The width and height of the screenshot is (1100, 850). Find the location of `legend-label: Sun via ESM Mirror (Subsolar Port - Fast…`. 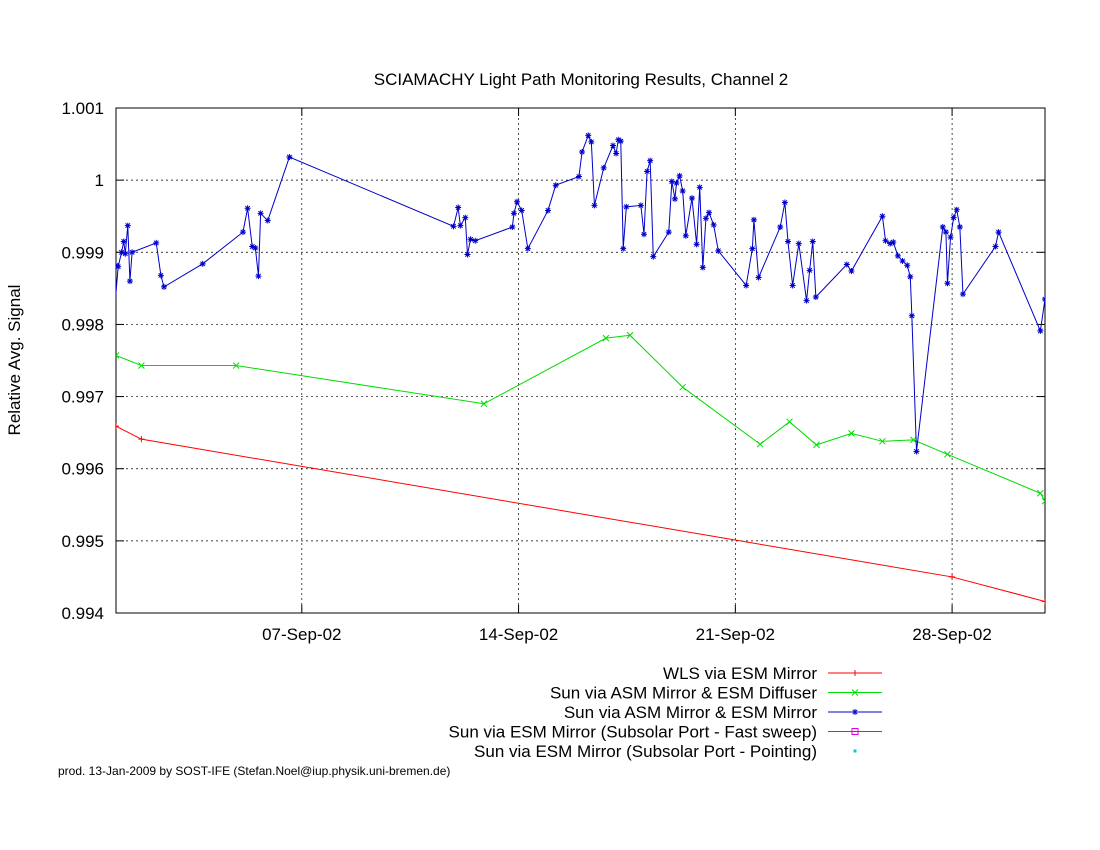

legend-label: Sun via ESM Mirror (Subsolar Port - Fast… is located at coordinates (633, 732).